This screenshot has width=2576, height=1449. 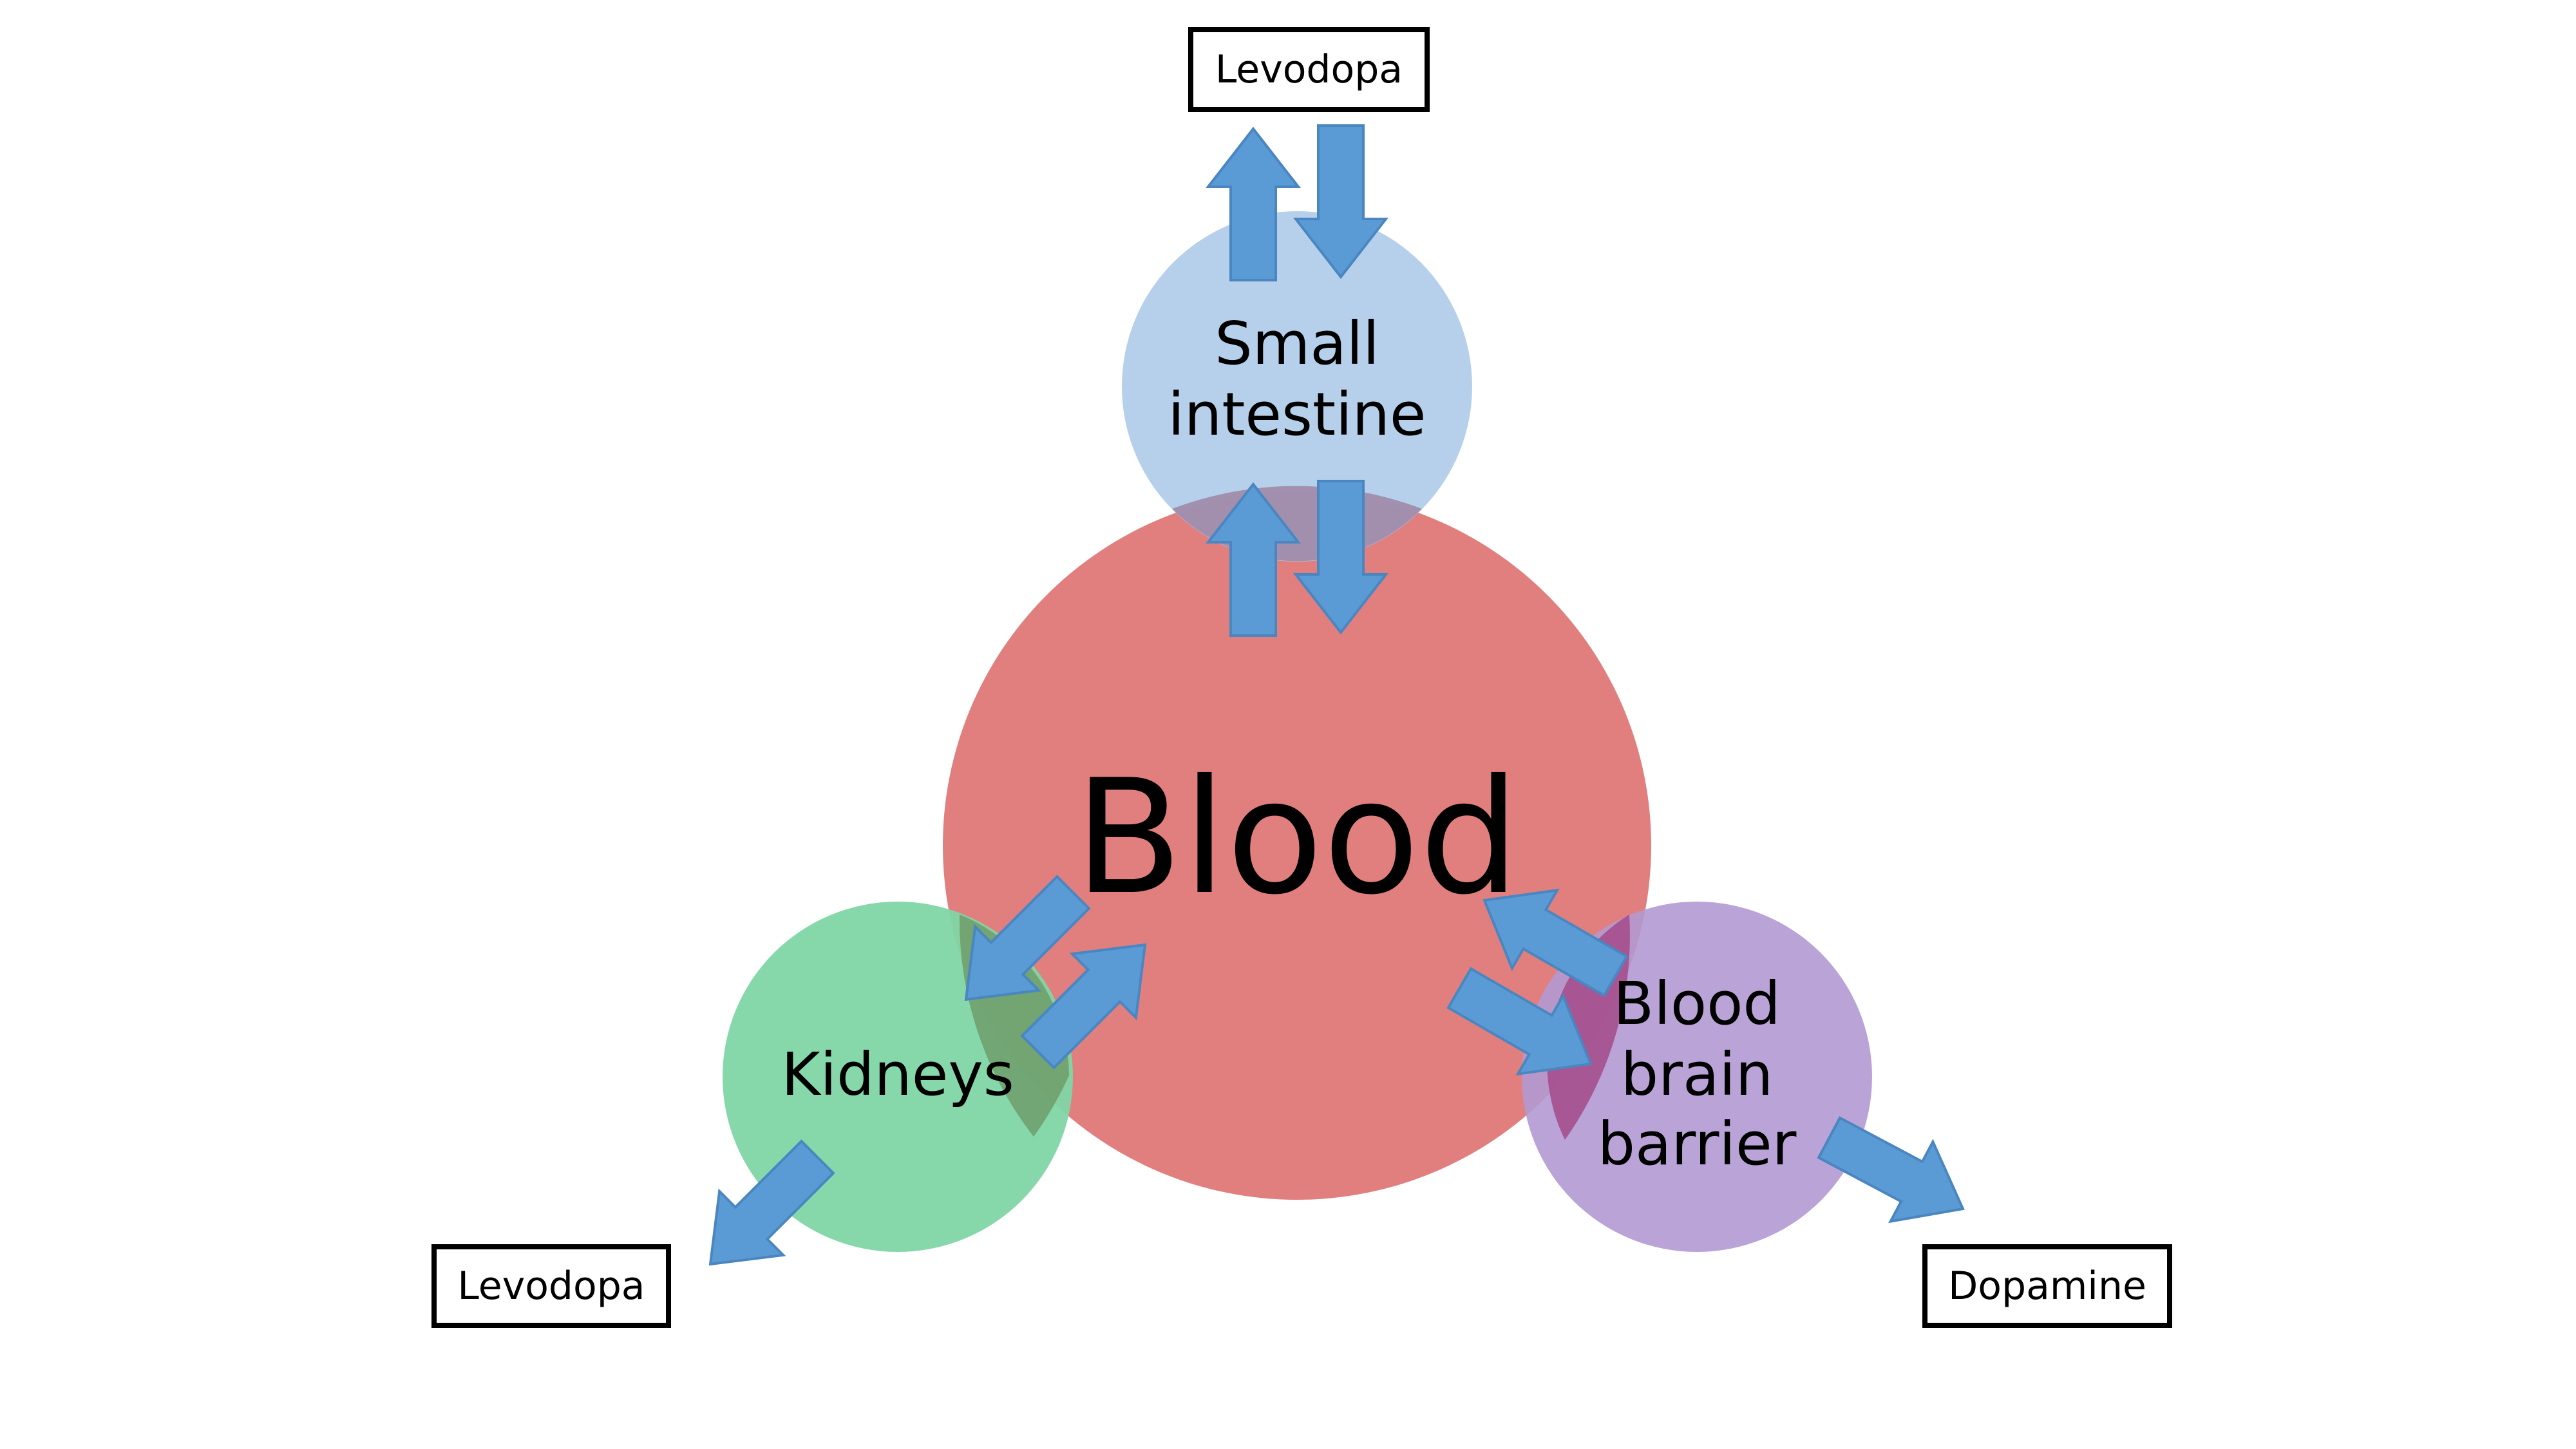 I want to click on bbb-label-line2: brain, so click(x=1697, y=1074).